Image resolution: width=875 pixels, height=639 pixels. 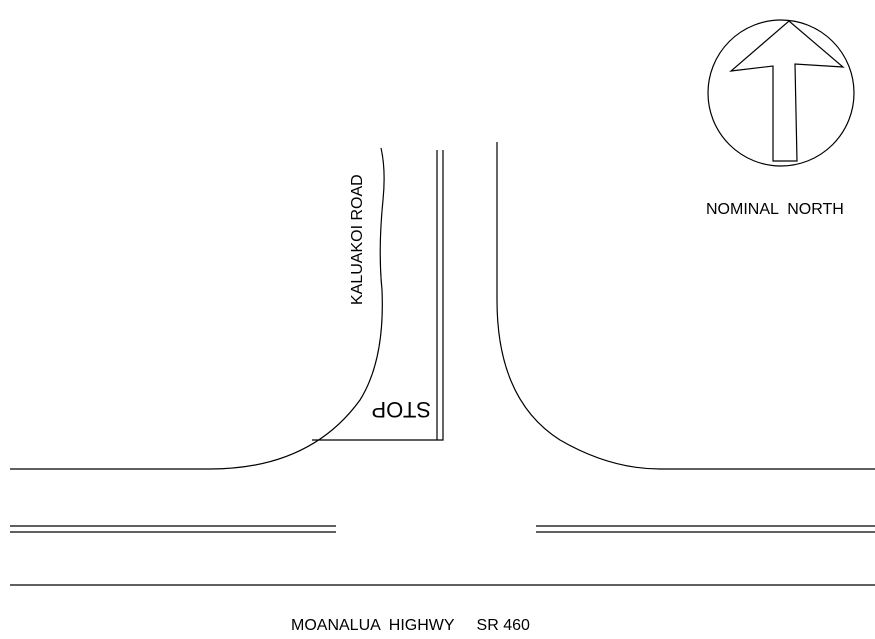 What do you see at coordinates (775, 209) in the screenshot?
I see `north-label: NOMINAL NORTH` at bounding box center [775, 209].